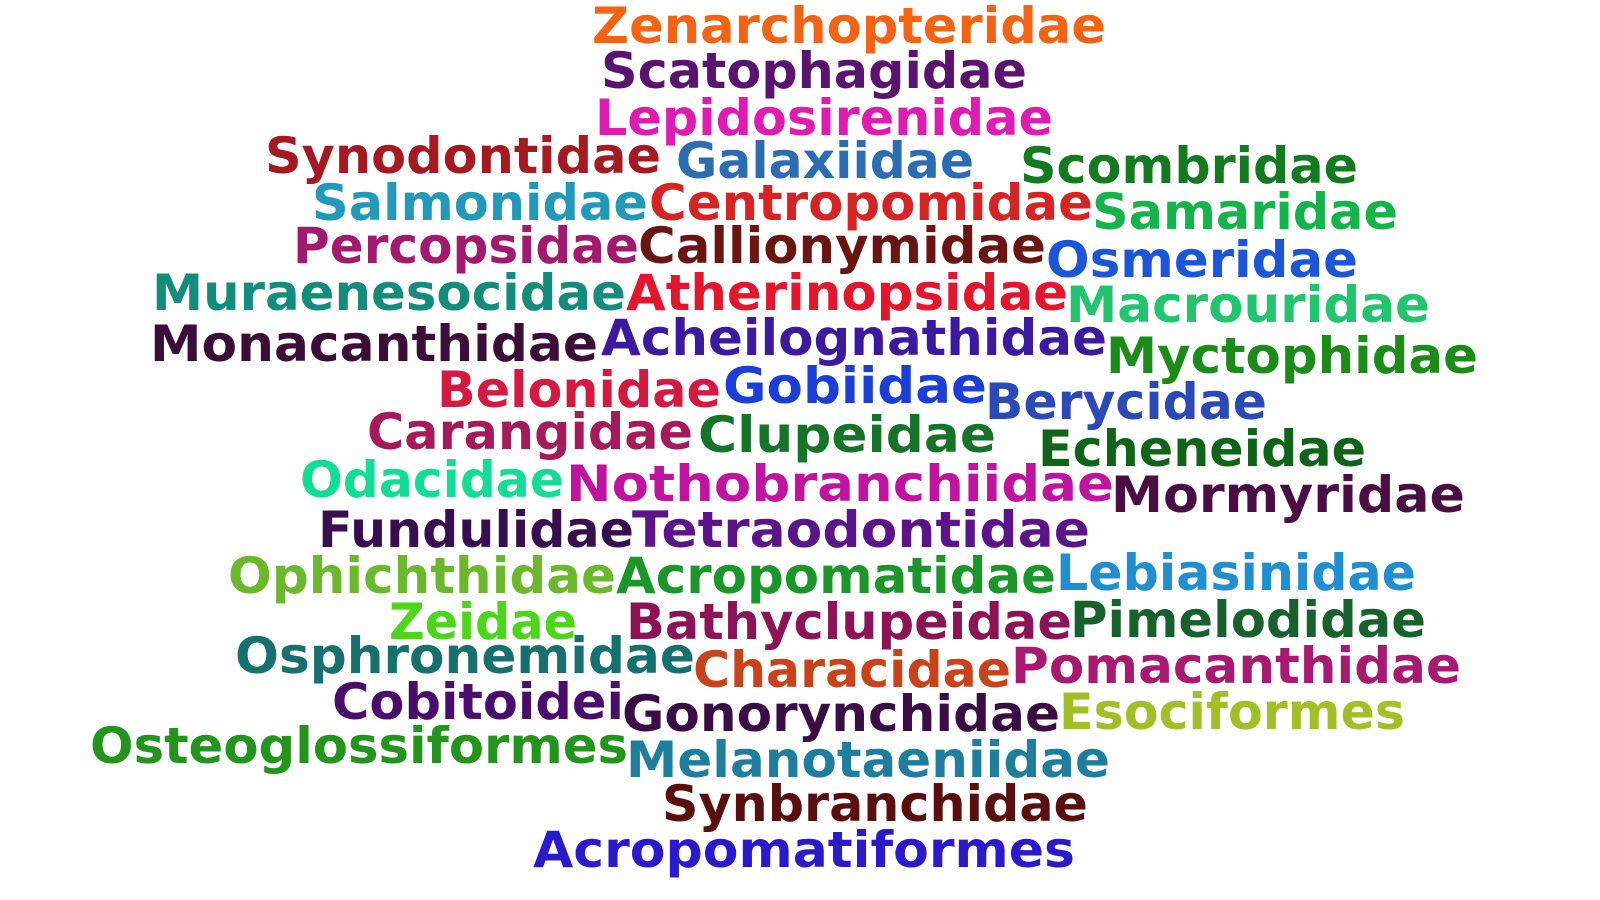  I want to click on word-zenarchopteridae: Zenarchopteridae, so click(849, 27).